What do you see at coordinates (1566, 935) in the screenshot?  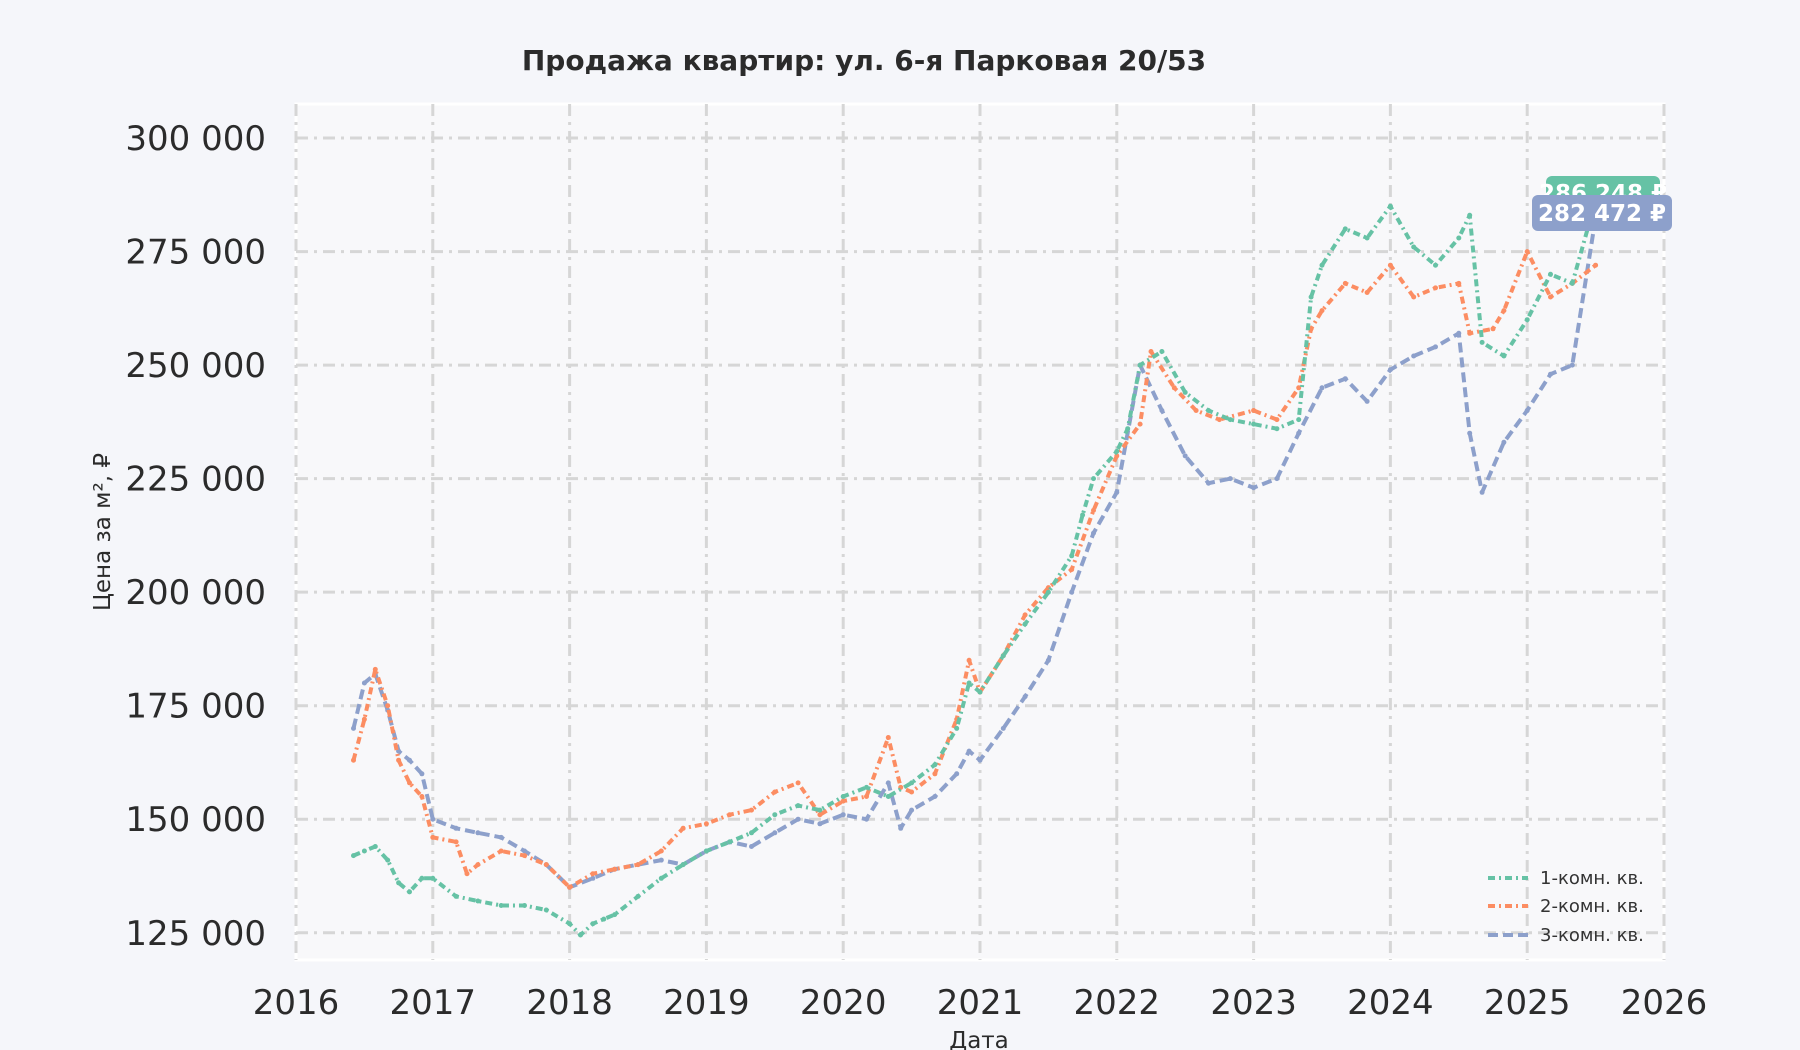 I see `legend-item-3: 3-комн. кв.` at bounding box center [1566, 935].